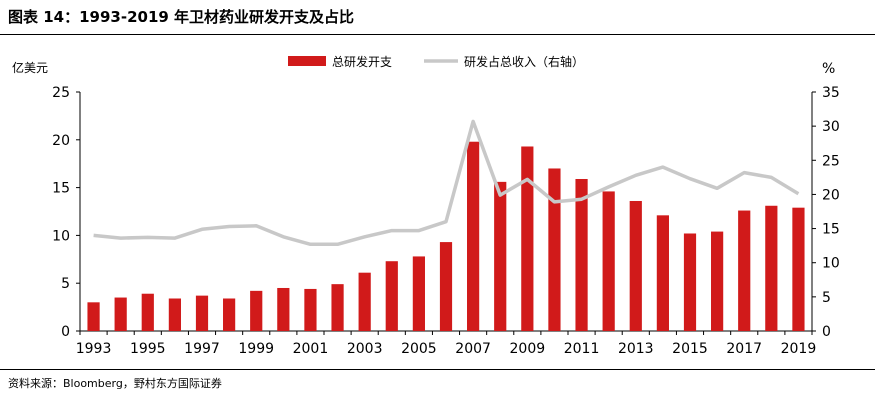 The height and width of the screenshot is (407, 875). What do you see at coordinates (61, 141) in the screenshot?
I see `left-tick-label: 20` at bounding box center [61, 141].